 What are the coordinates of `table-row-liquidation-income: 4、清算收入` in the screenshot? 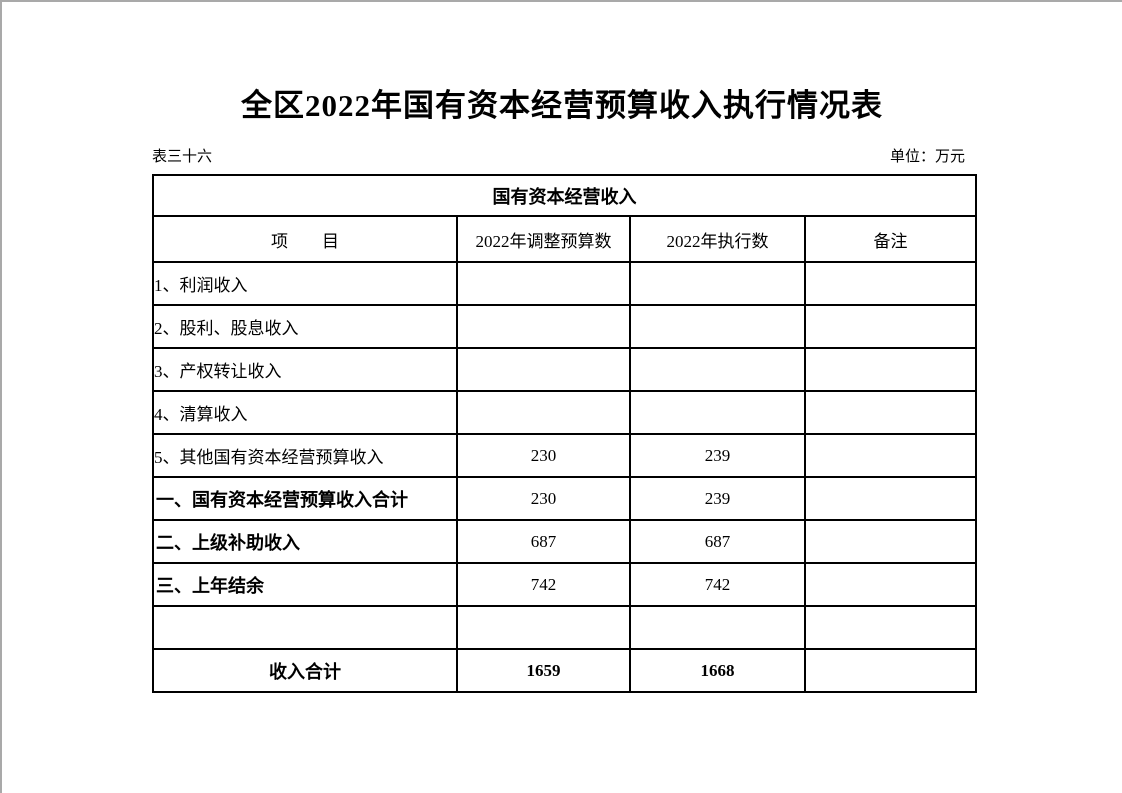 It's located at (564, 412).